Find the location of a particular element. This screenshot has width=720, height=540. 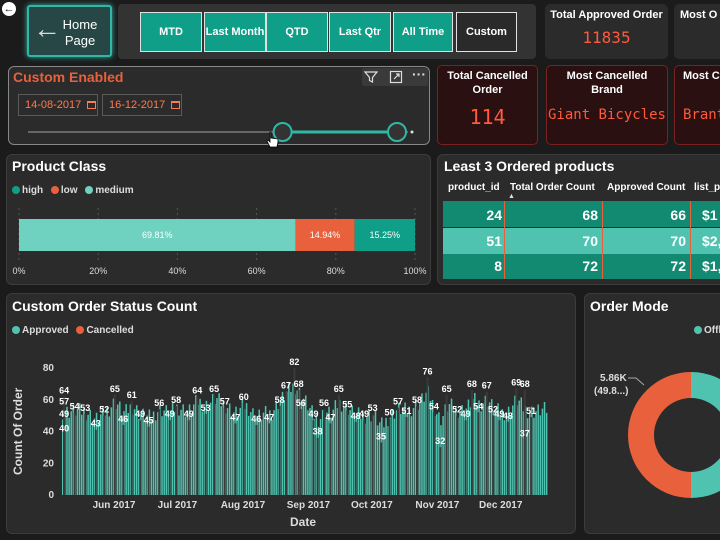

start-date-input: 14-08-2017 is located at coordinates (58, 105).